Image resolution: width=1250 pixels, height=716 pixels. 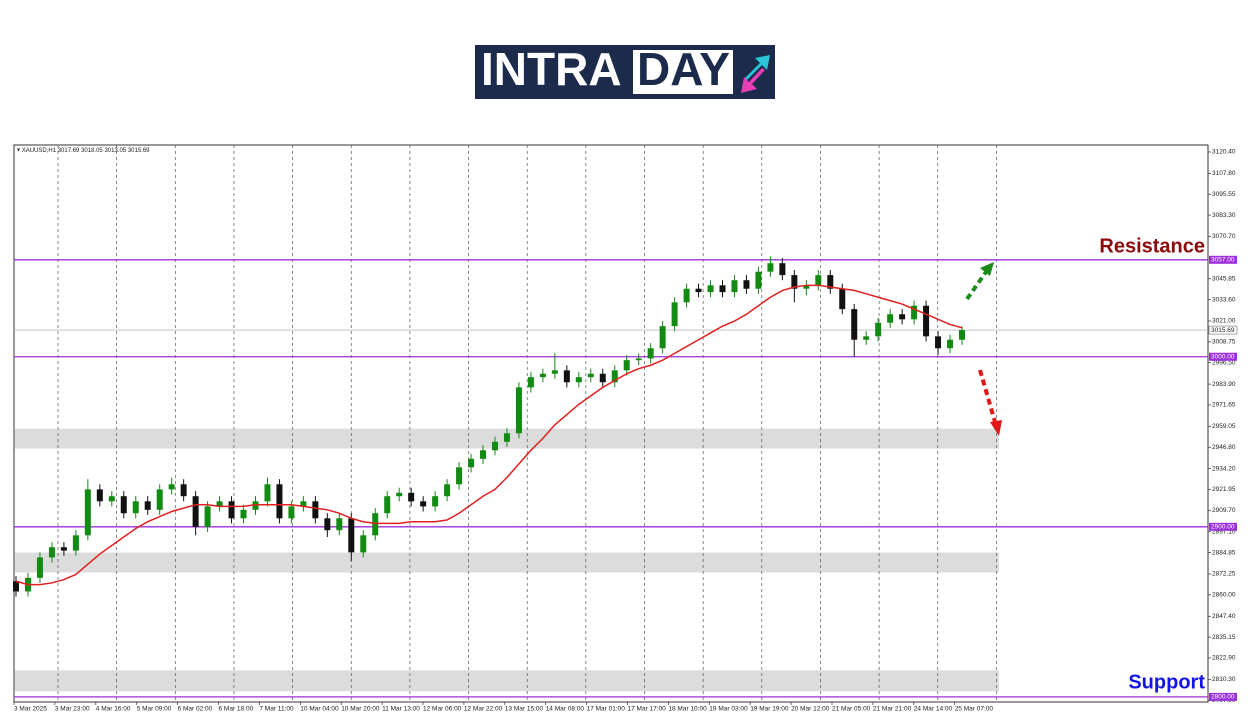 I want to click on x-tick-label: 13 Mar 15:00, so click(x=524, y=709).